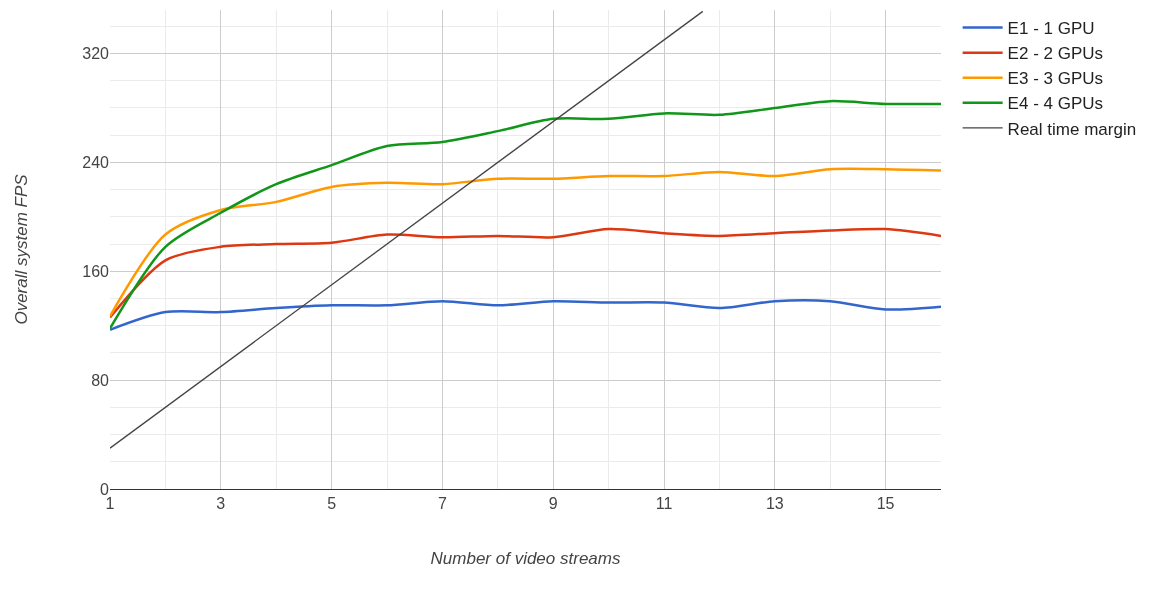  What do you see at coordinates (1051, 29) in the screenshot?
I see `legend-label: E1 - 1 GPU` at bounding box center [1051, 29].